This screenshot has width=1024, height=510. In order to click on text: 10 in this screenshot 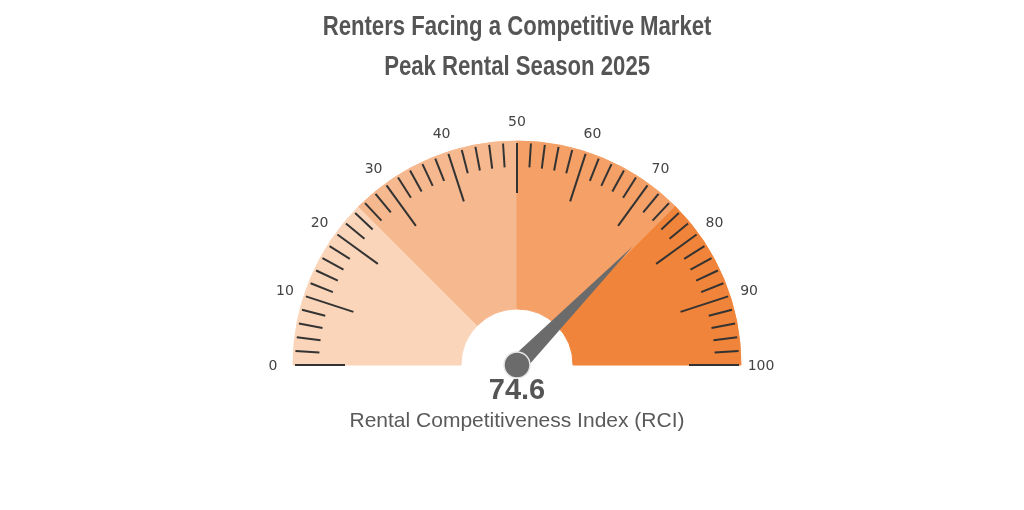, I will do `click(285, 289)`.